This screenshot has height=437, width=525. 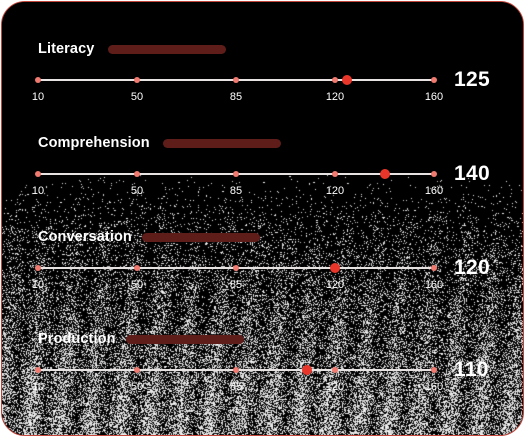 I want to click on slider-value: 120, so click(x=472, y=267).